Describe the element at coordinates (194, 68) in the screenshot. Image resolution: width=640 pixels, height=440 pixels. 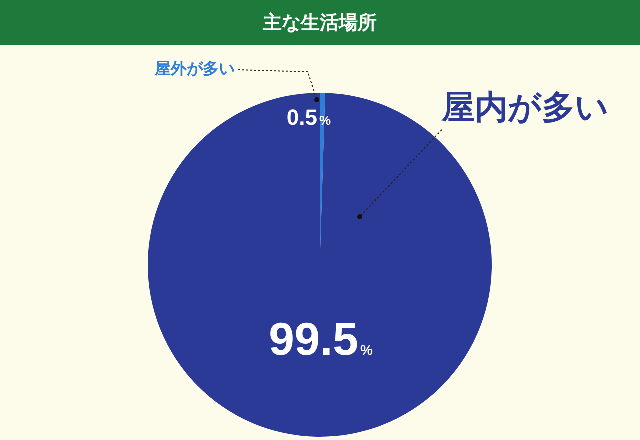
I see `slice-label: 屋外が多い` at that location.